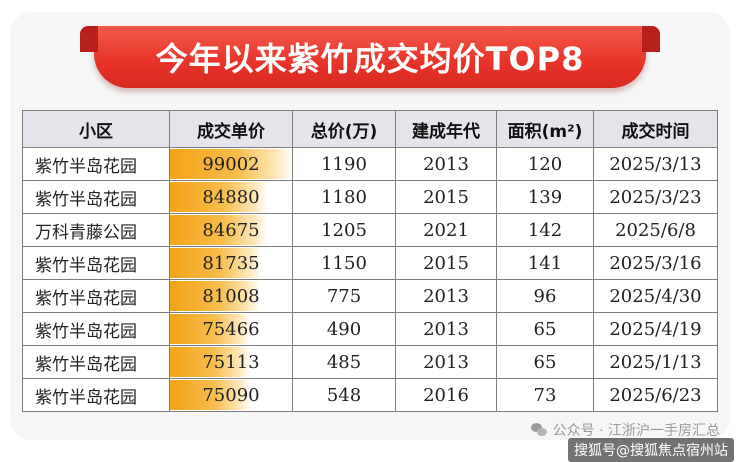 This screenshot has height=462, width=740. I want to click on cell-total-price: 490, so click(344, 329).